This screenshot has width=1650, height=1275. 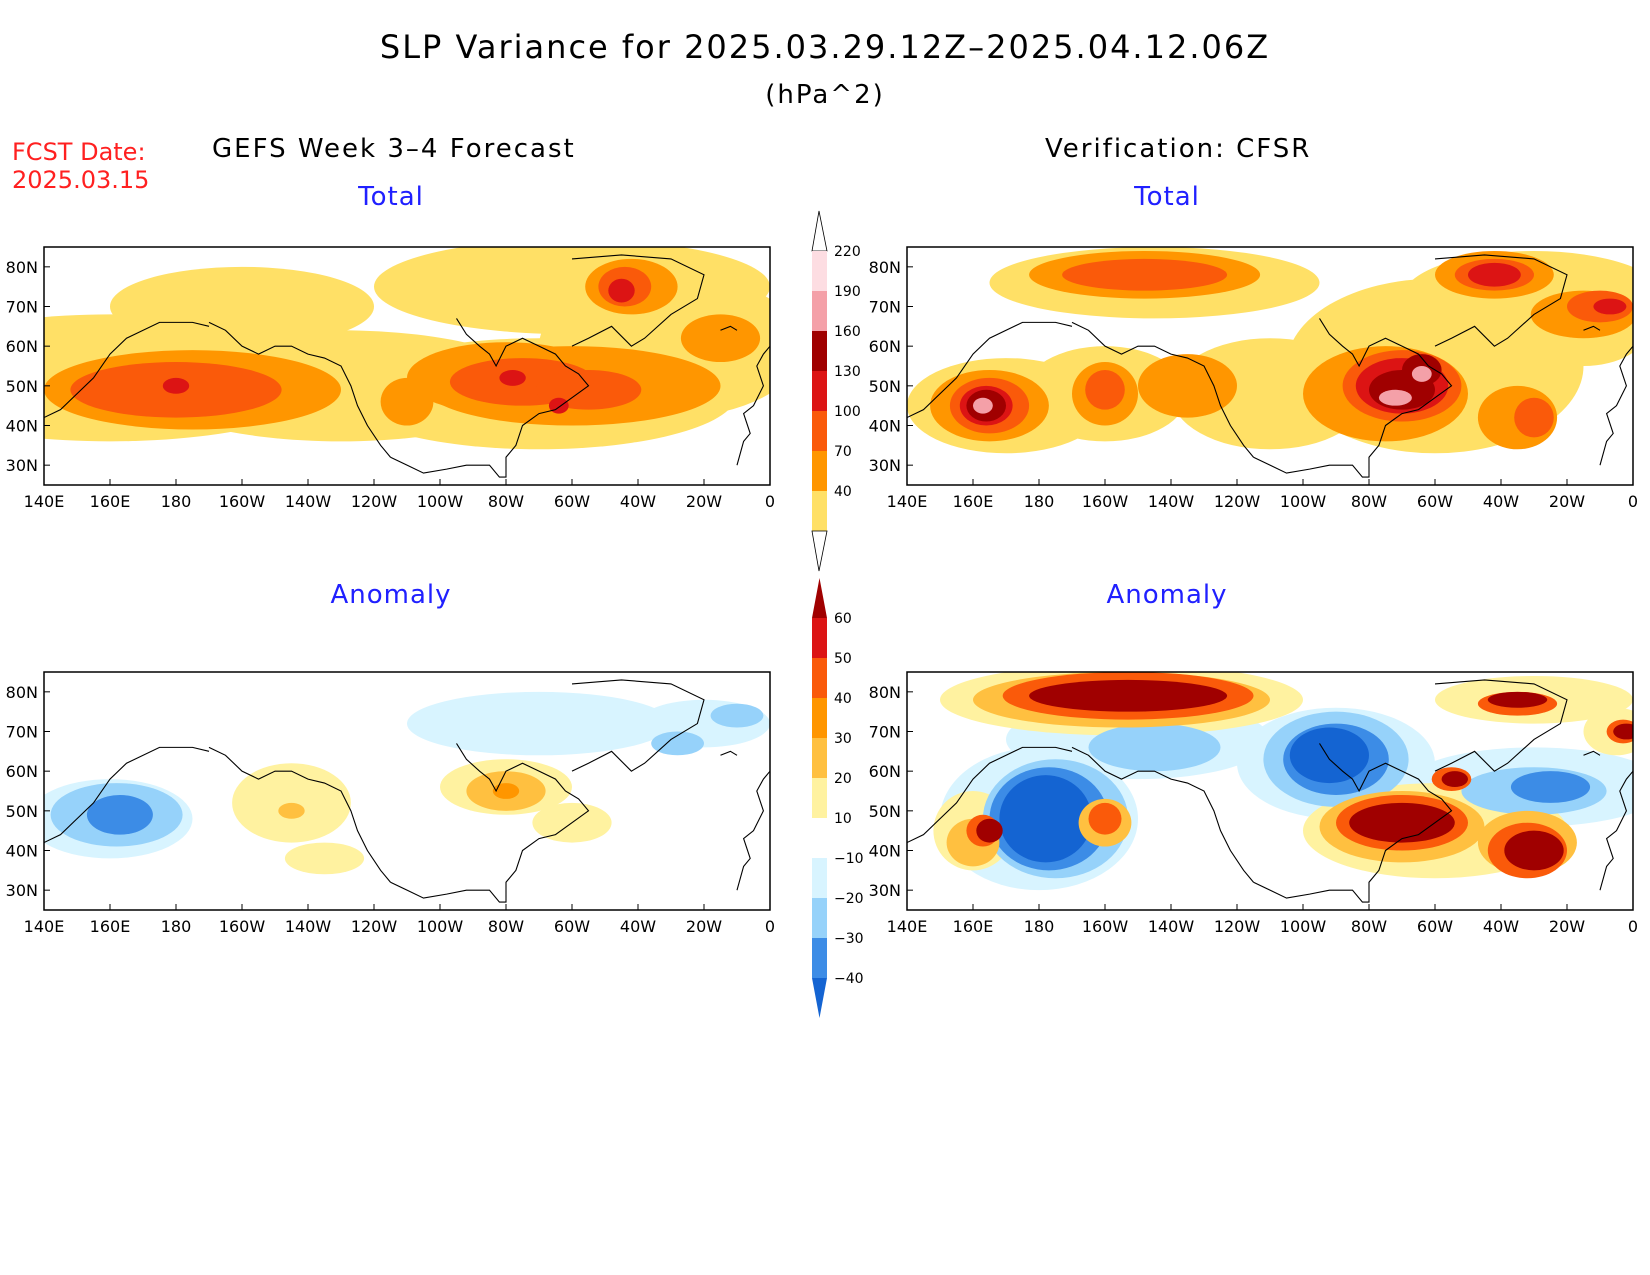 What do you see at coordinates (885, 811) in the screenshot?
I see `lat-tick-label: 50N` at bounding box center [885, 811].